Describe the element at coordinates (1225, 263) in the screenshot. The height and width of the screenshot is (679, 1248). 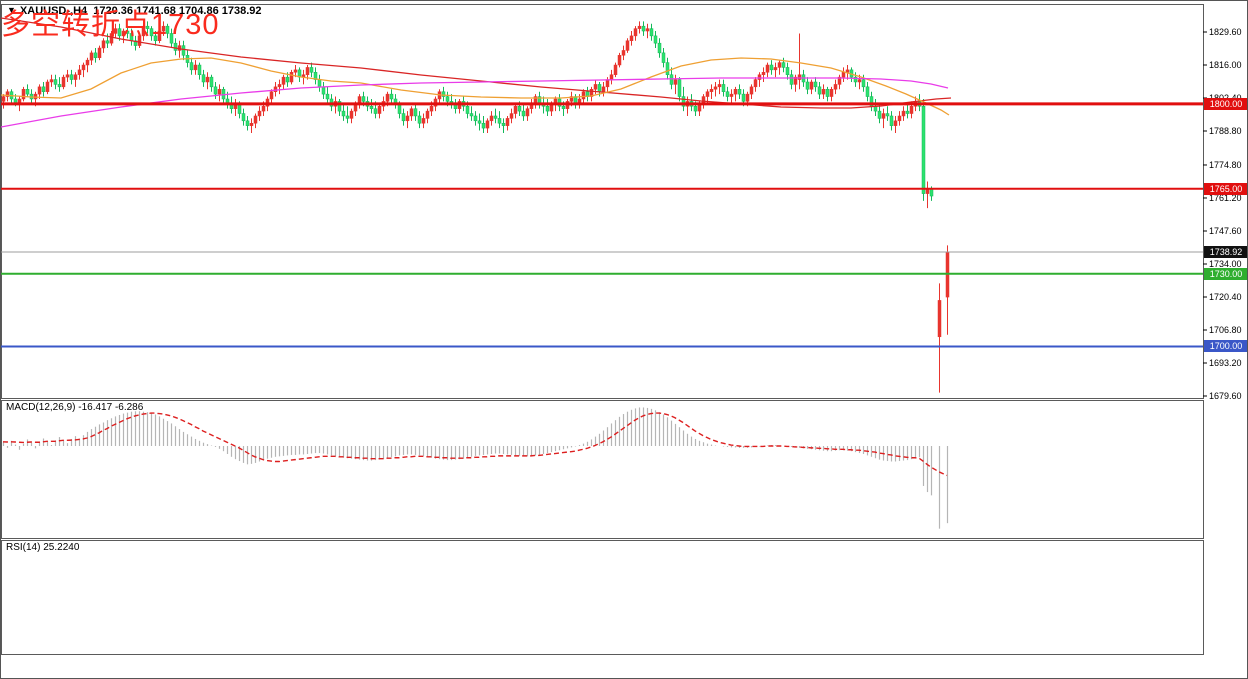
I see `price-tick-label: 1734.00` at that location.